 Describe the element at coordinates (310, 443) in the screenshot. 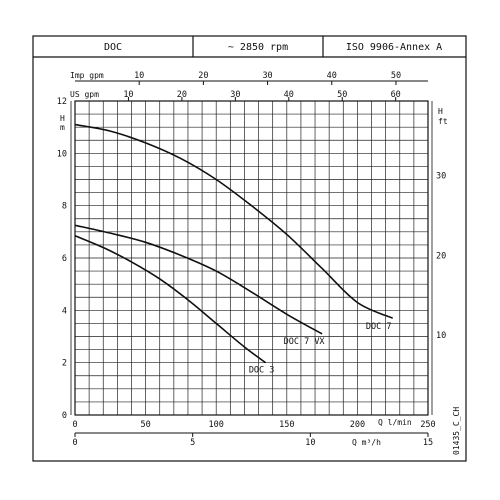

I see `q-m3h-tick-label: 10` at that location.